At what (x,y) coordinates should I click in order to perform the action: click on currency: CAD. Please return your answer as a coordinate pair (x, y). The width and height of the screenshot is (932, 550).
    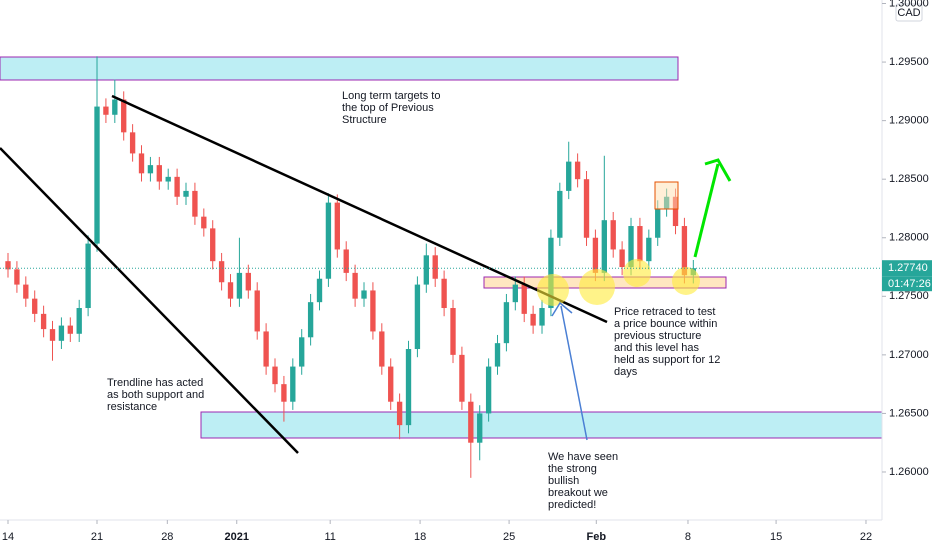
    Looking at the image, I should click on (908, 13).